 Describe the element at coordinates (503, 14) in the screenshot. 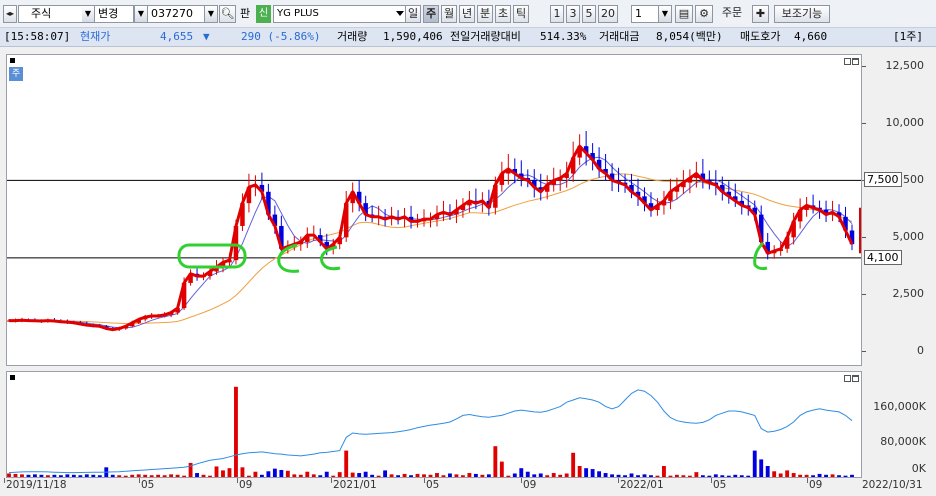

I see `period-second-button: 초` at that location.